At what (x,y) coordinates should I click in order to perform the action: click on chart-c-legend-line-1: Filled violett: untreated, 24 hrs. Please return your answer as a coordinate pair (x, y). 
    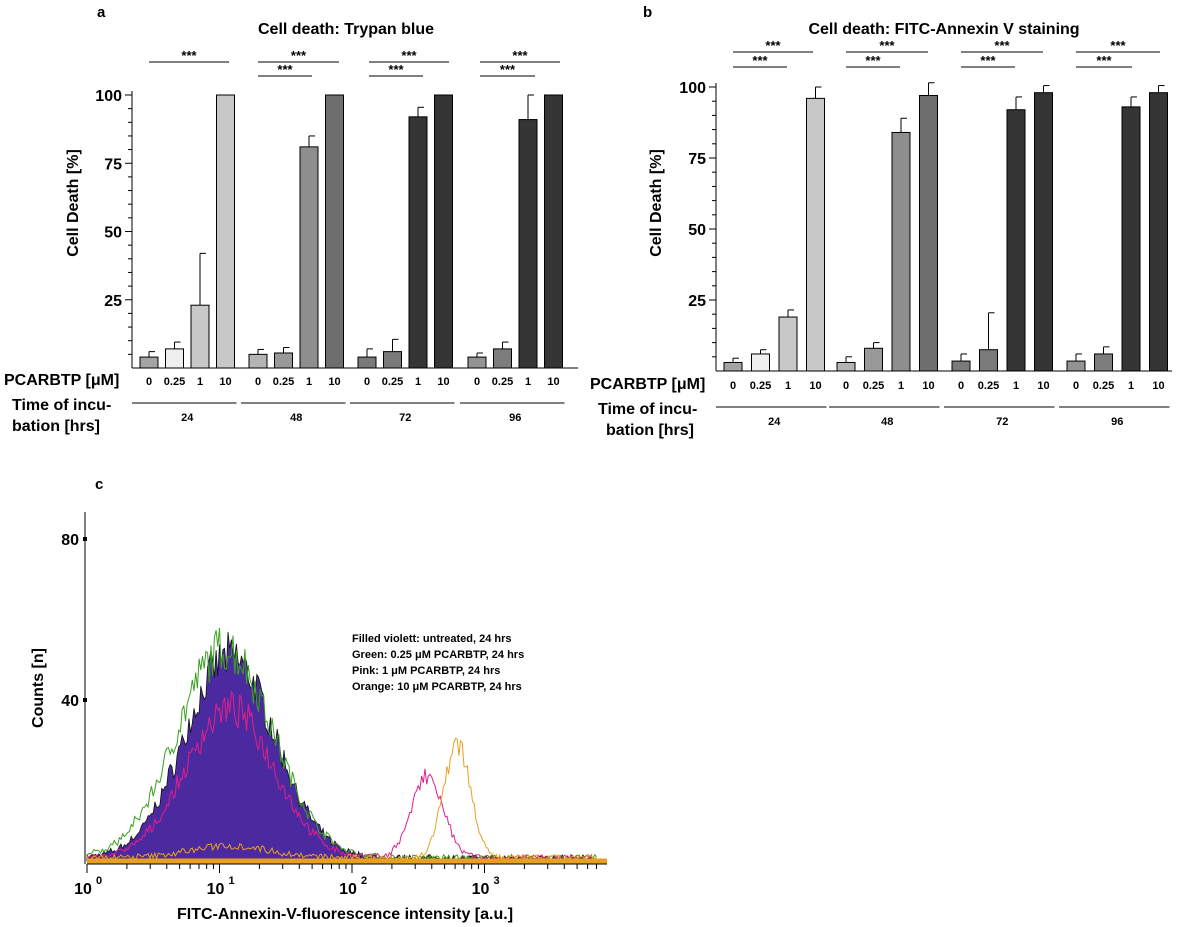
    Looking at the image, I should click on (432, 639).